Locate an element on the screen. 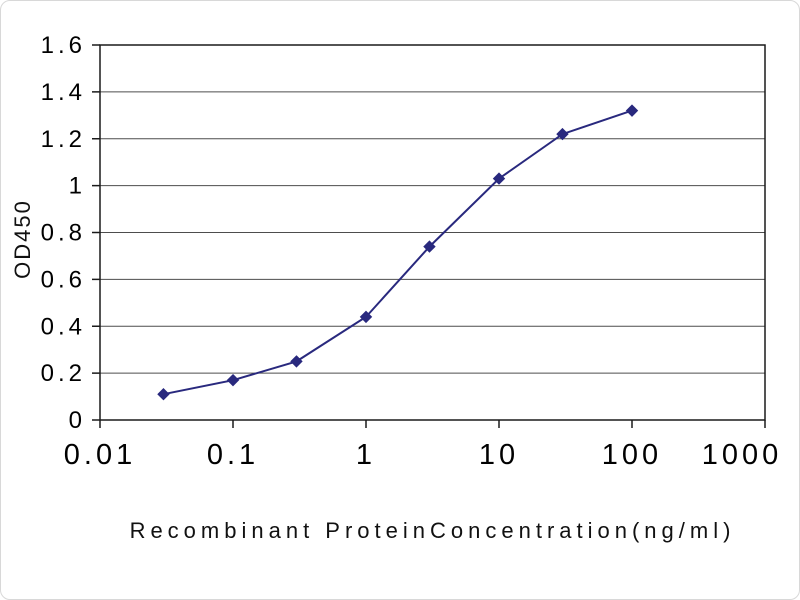 Image resolution: width=800 pixels, height=600 pixels. x-axis-title: Recombinant ProteinConcentration(ng/ml) is located at coordinates (432, 530).